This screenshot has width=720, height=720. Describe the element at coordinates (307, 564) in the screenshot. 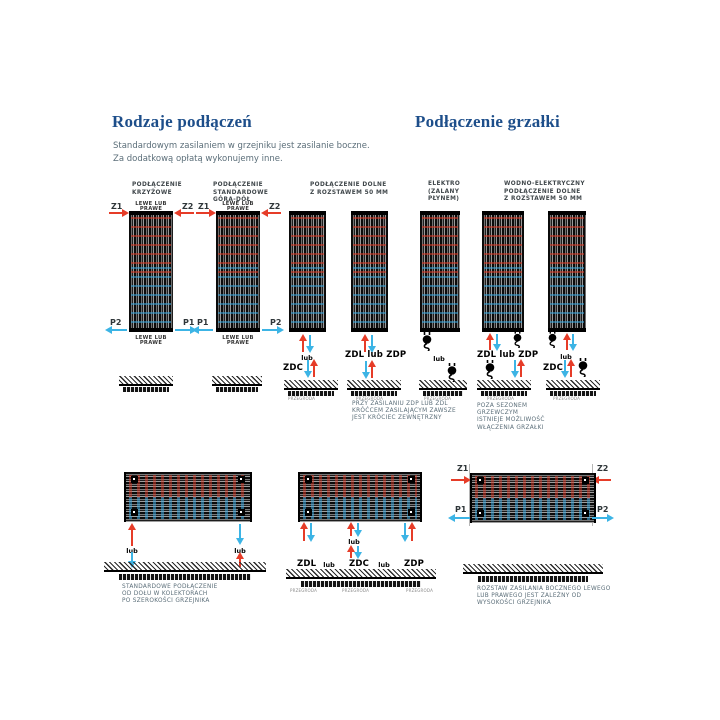

I see `label-zdl: ZDL` at that location.